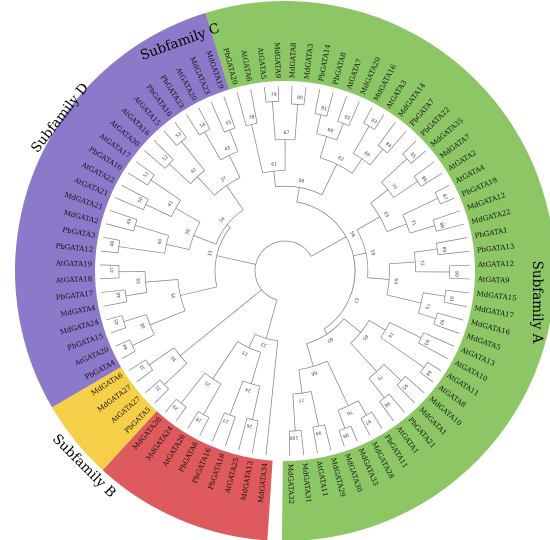 The height and width of the screenshot is (540, 550). What do you see at coordinates (171, 204) in the screenshot?
I see `bootstrap-value: 41` at bounding box center [171, 204].